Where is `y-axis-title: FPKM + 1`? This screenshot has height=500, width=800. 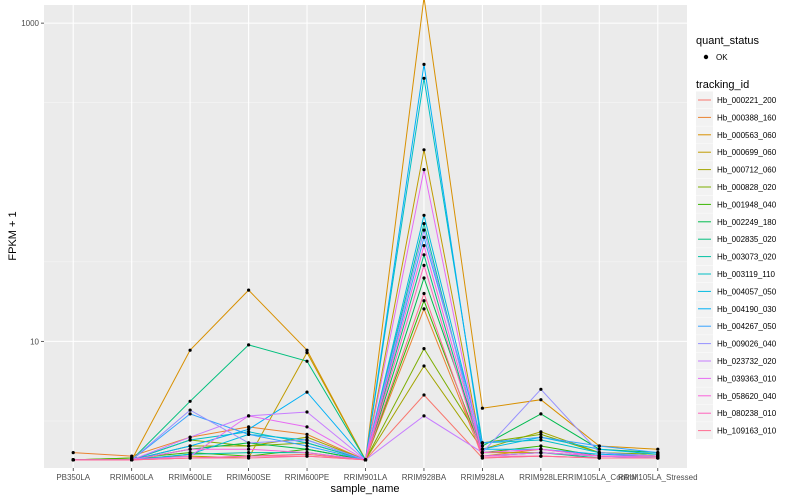
y-axis-title: FPKM + 1 is located at coordinates (13, 235).